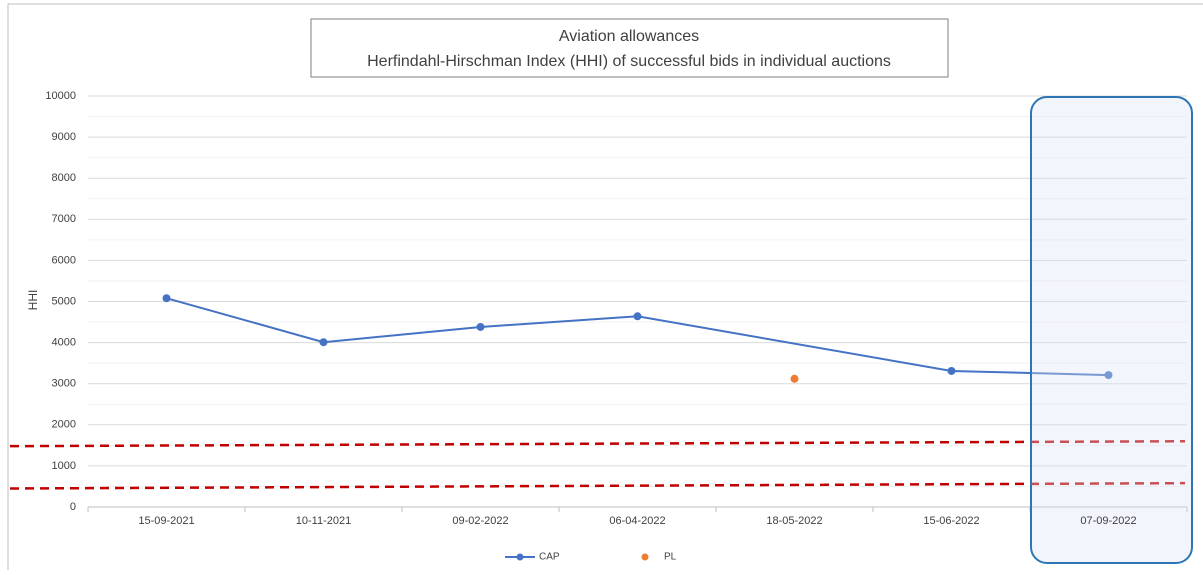 This screenshot has width=1203, height=575. What do you see at coordinates (323, 521) in the screenshot?
I see `x-tick-label: 10-11-2021` at bounding box center [323, 521].